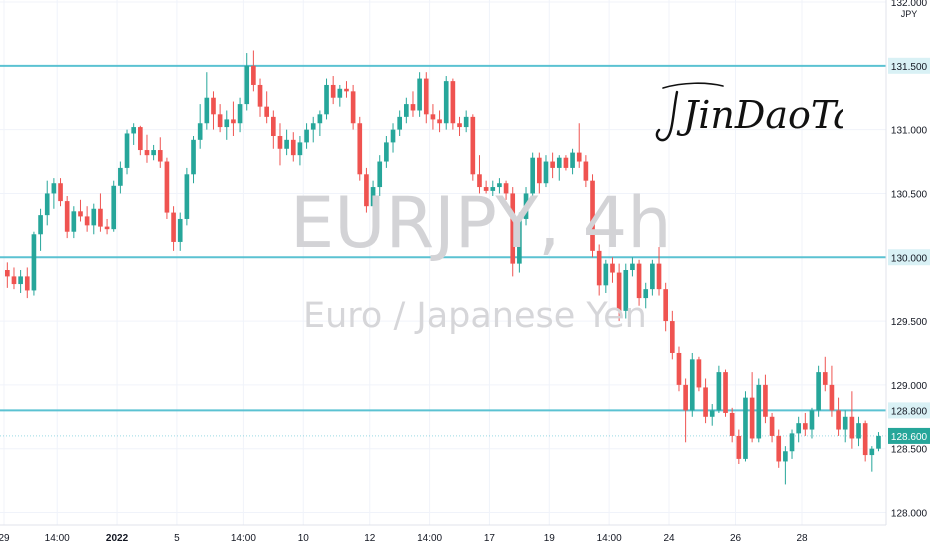  Describe the element at coordinates (909, 14) in the screenshot. I see `currency-label: JPY` at that location.